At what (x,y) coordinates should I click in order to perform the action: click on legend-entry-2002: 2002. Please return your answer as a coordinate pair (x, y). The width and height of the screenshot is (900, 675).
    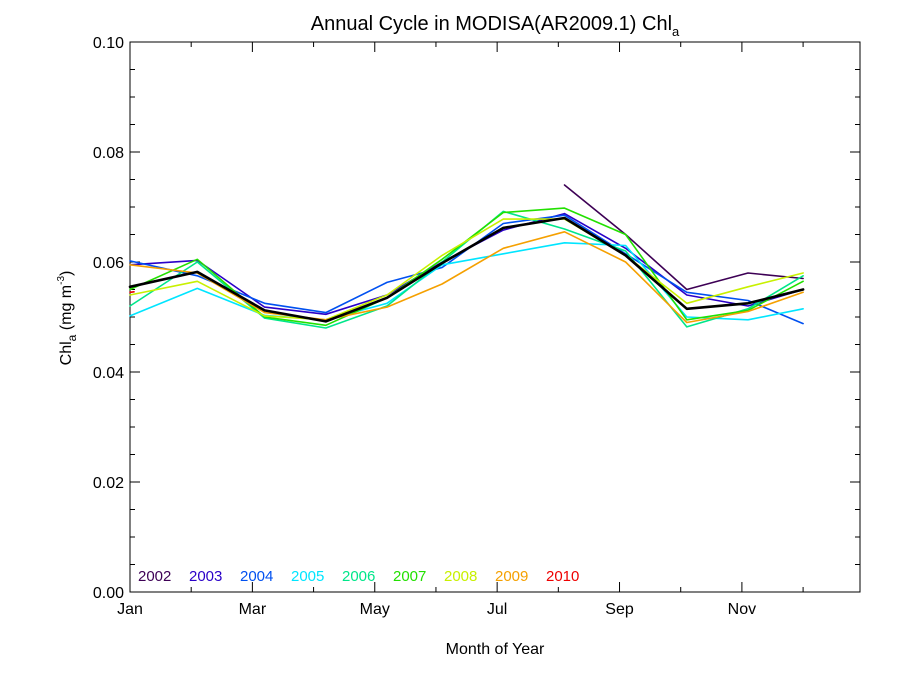
    Looking at the image, I should click on (154, 576).